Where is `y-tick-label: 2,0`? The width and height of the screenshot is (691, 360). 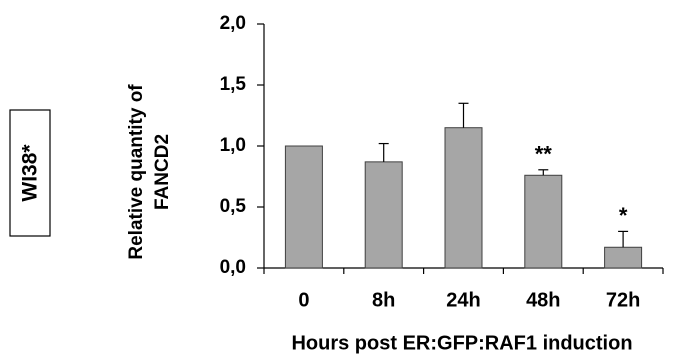
y-tick-label: 2,0 is located at coordinates (233, 23).